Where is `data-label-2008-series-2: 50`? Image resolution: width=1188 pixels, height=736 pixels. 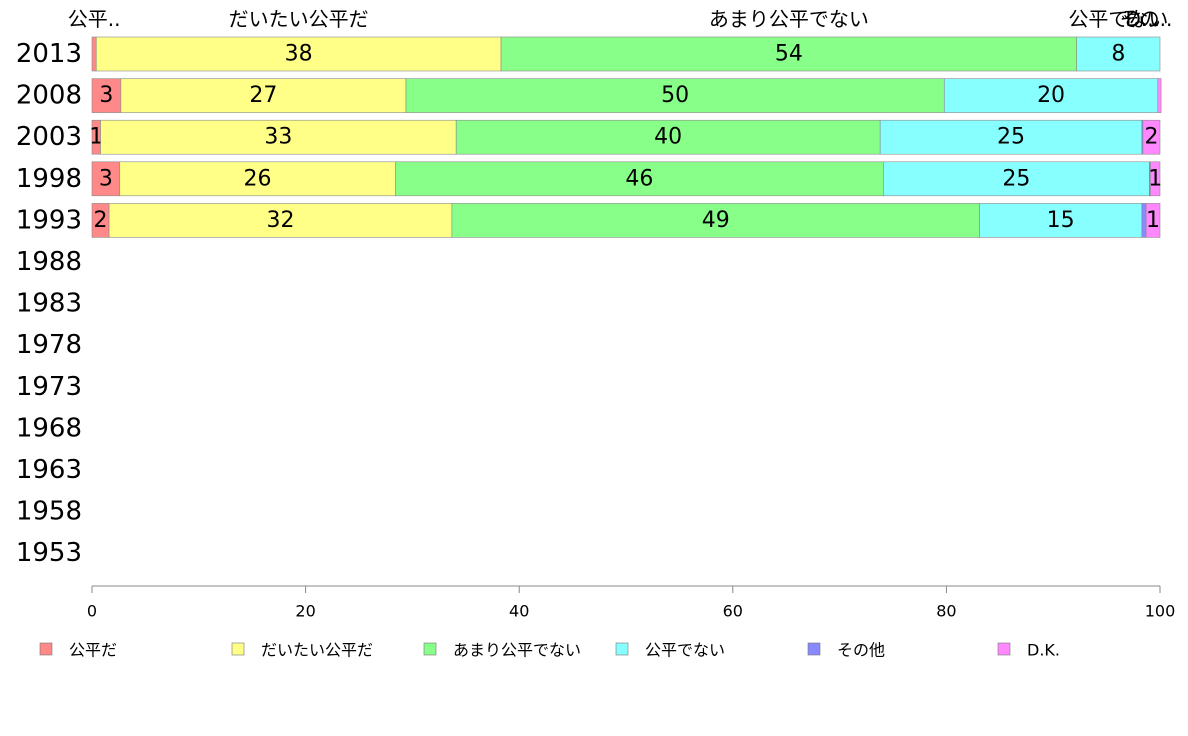
data-label-2008-series-2: 50 is located at coordinates (675, 95).